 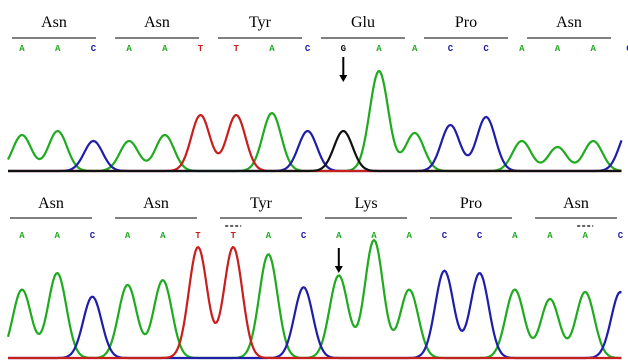 What do you see at coordinates (365, 203) in the screenshot?
I see `codon-label: Lys` at bounding box center [365, 203].